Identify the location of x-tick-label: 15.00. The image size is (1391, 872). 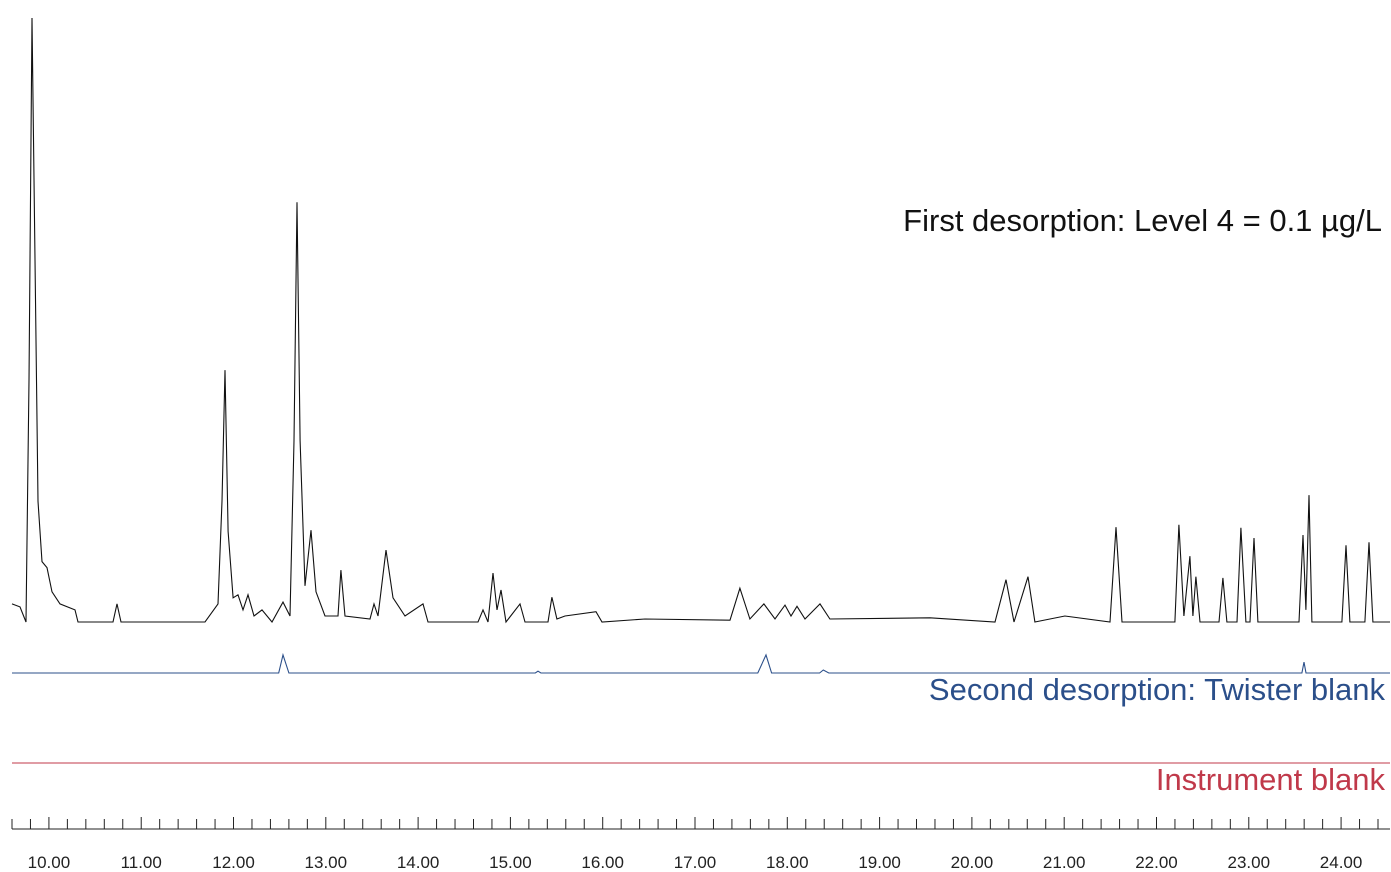
(510, 862).